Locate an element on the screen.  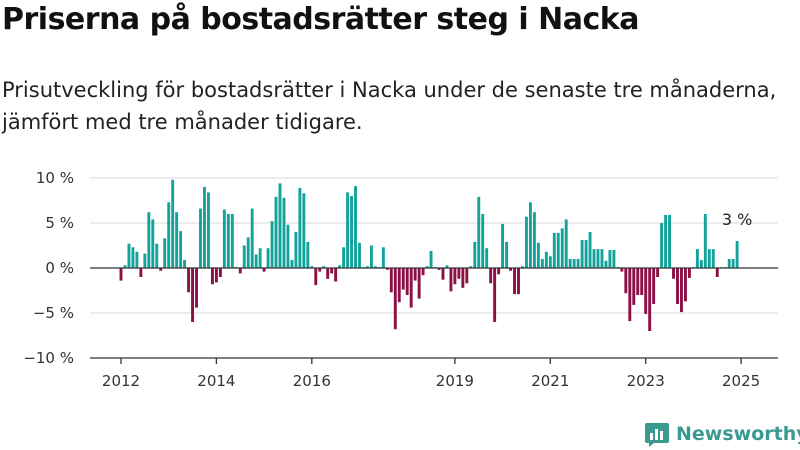
latest-value-label: 3 % is located at coordinates (737, 219).